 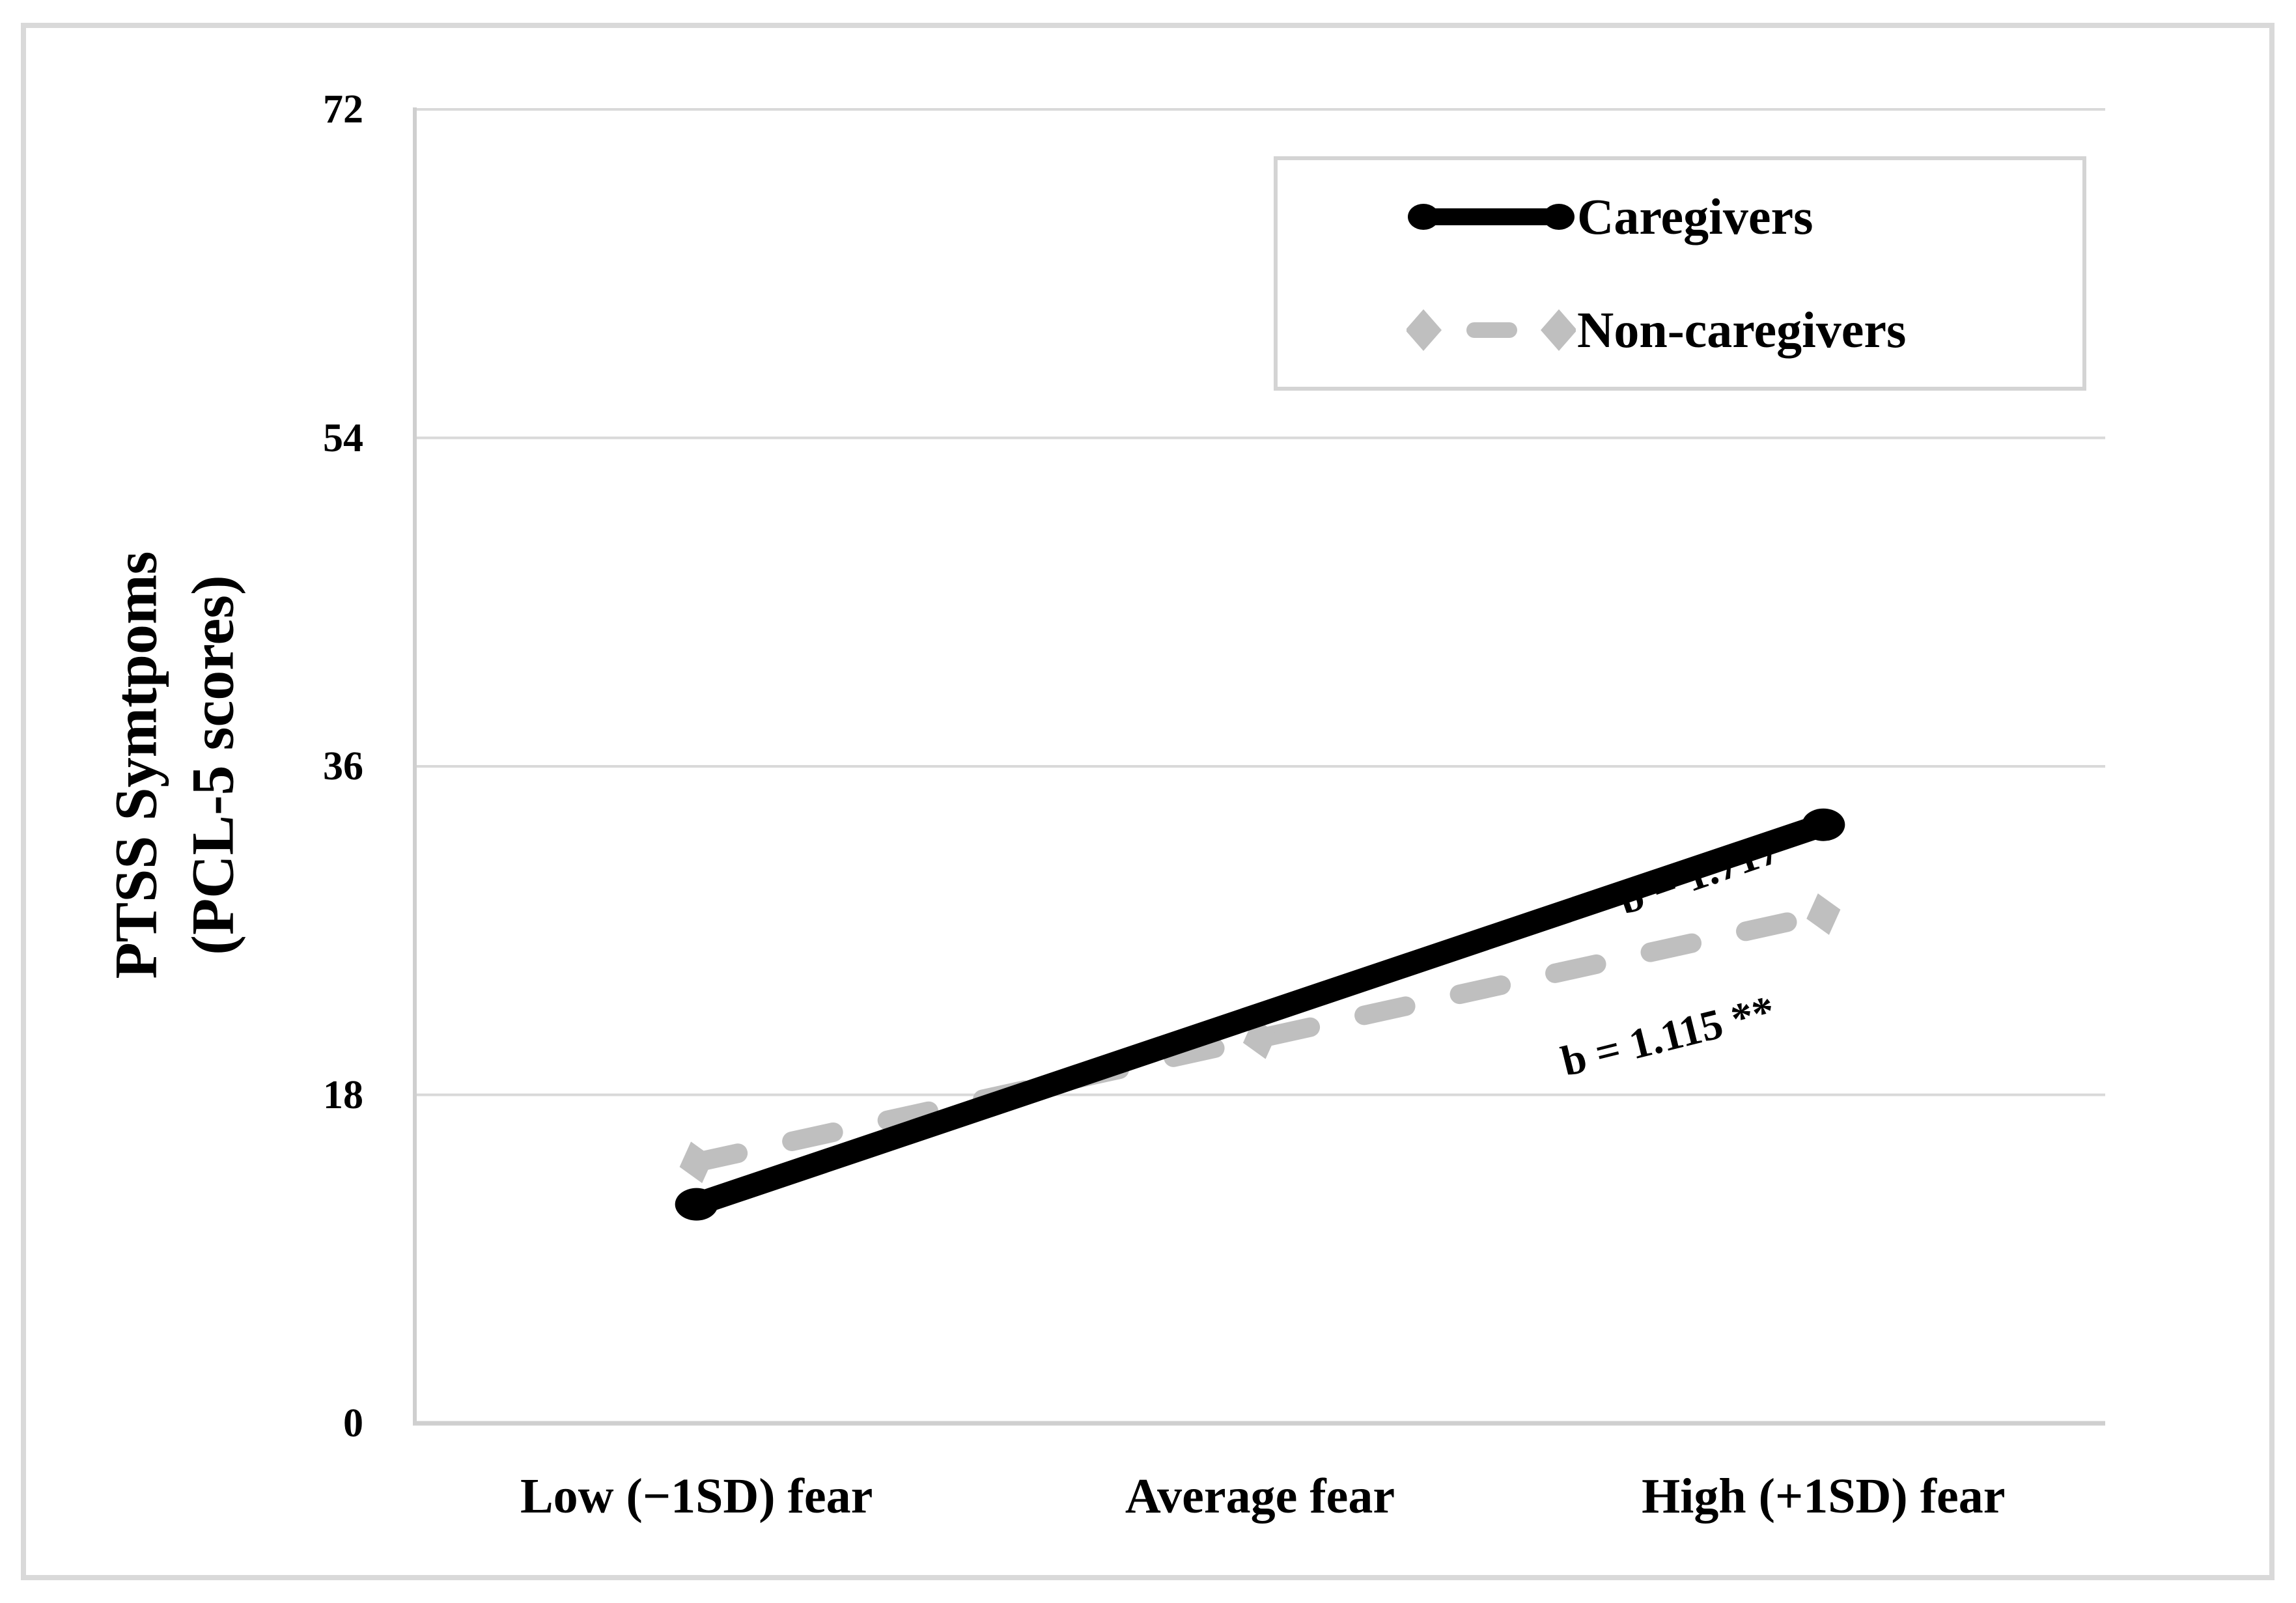 I want to click on y-tick-label-72: 72, so click(x=343, y=109).